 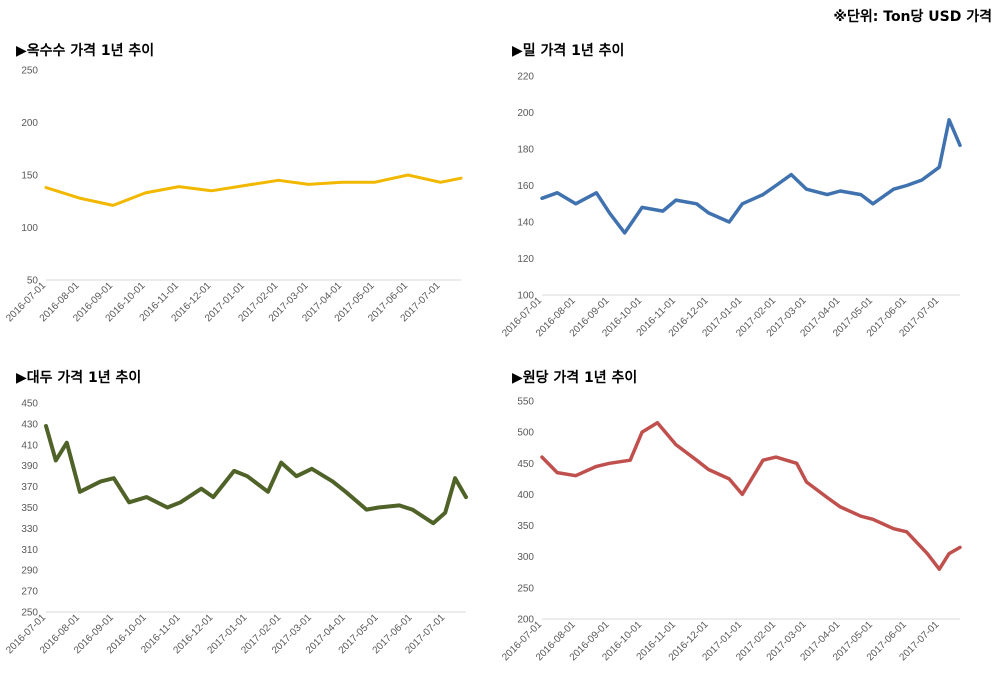 I want to click on wheat-y-tick-label: 120, so click(x=525, y=259).